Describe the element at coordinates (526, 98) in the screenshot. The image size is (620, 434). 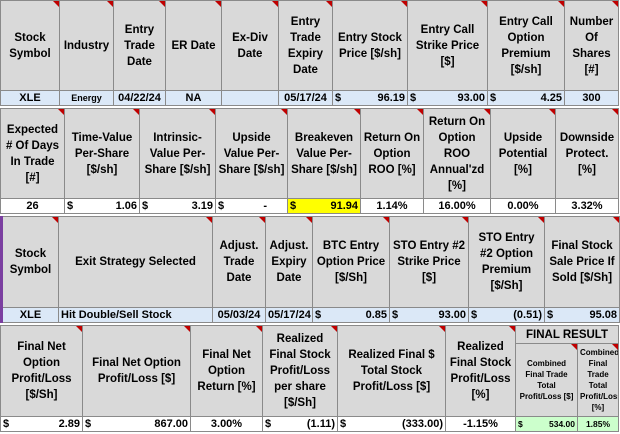
I see `value-entry-call-premium: $4.25` at that location.